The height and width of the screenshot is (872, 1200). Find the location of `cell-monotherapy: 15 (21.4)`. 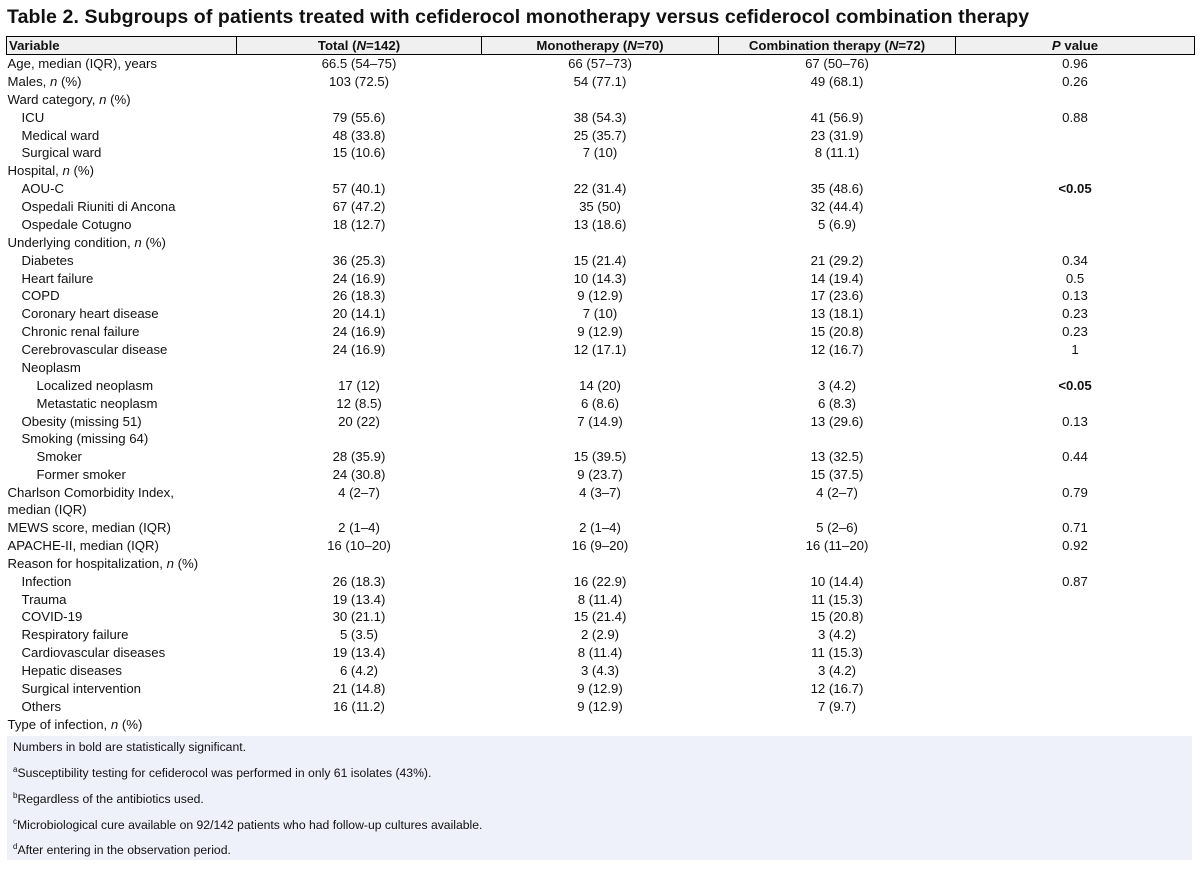

cell-monotherapy: 15 (21.4) is located at coordinates (600, 260).